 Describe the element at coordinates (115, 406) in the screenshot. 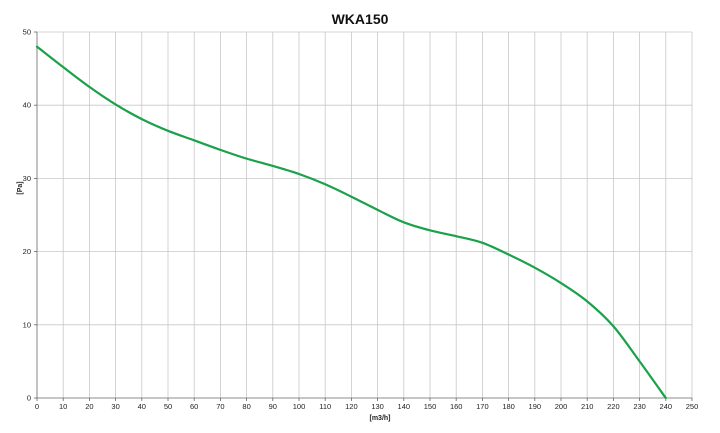

I see `x-tick-label: 30` at that location.